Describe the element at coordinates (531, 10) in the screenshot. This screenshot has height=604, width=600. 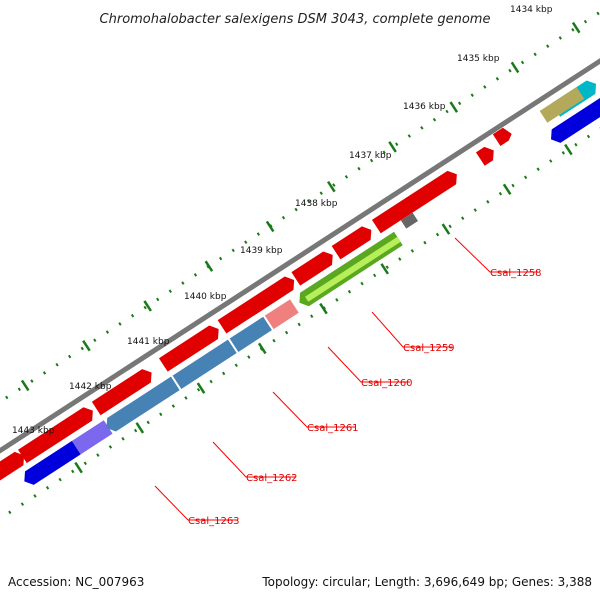
I see `tick-label: 1434 kbp` at that location.